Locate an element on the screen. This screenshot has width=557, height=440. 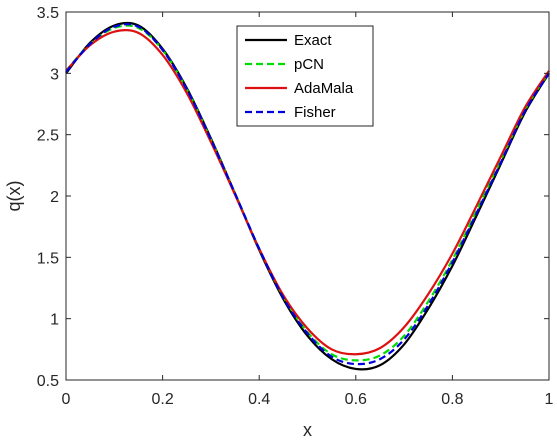
legend-label: pCN is located at coordinates (309, 64).